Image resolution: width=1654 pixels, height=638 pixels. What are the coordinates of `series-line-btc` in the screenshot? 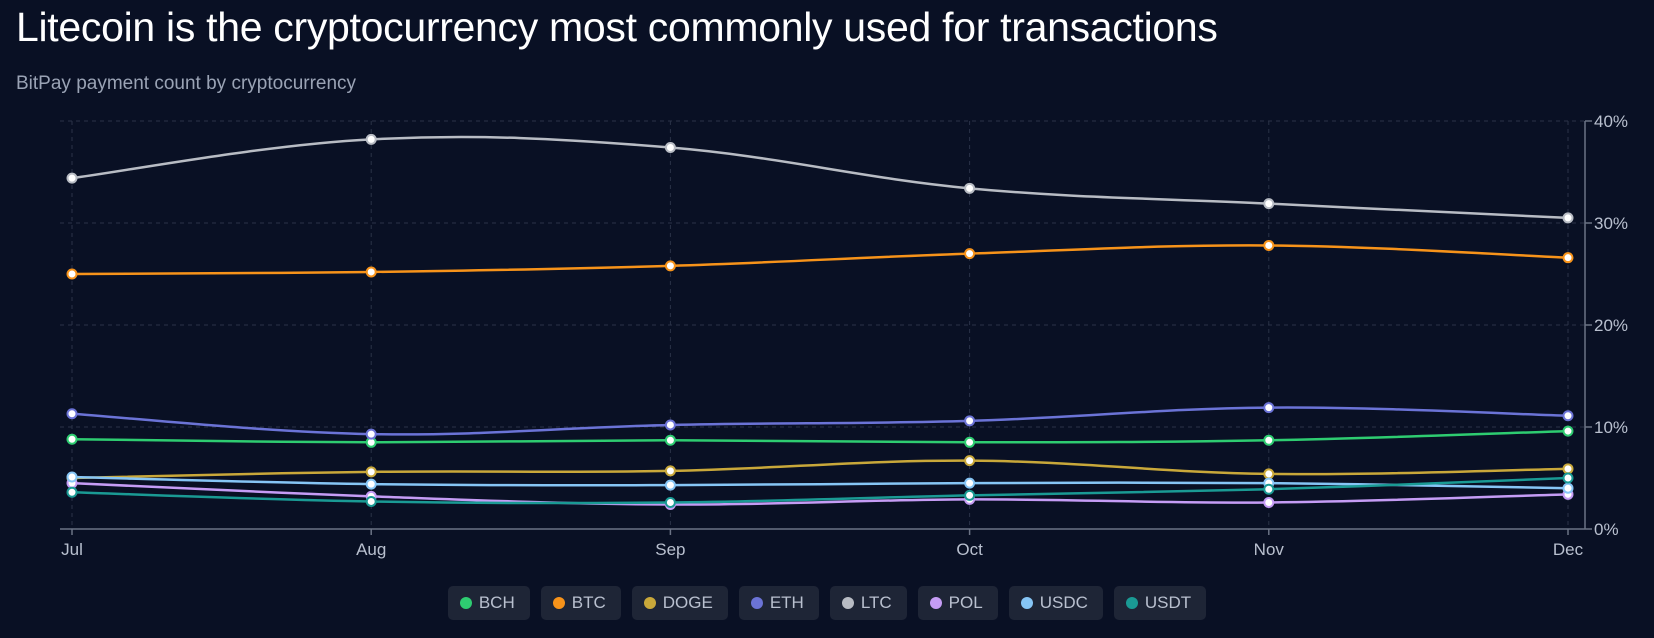 It's located at (820, 260).